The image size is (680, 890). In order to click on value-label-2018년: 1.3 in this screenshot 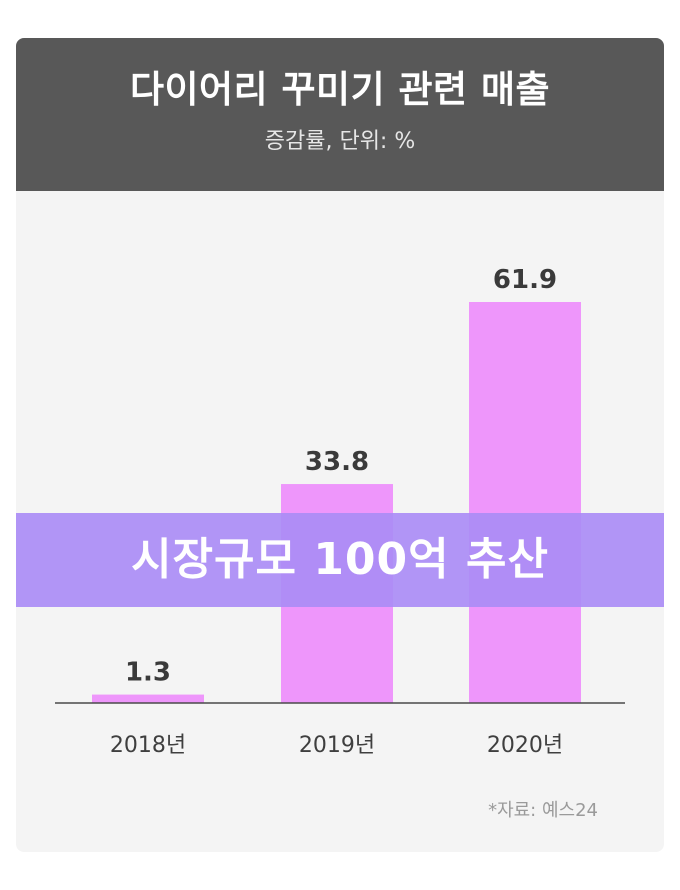, I will do `click(148, 673)`.